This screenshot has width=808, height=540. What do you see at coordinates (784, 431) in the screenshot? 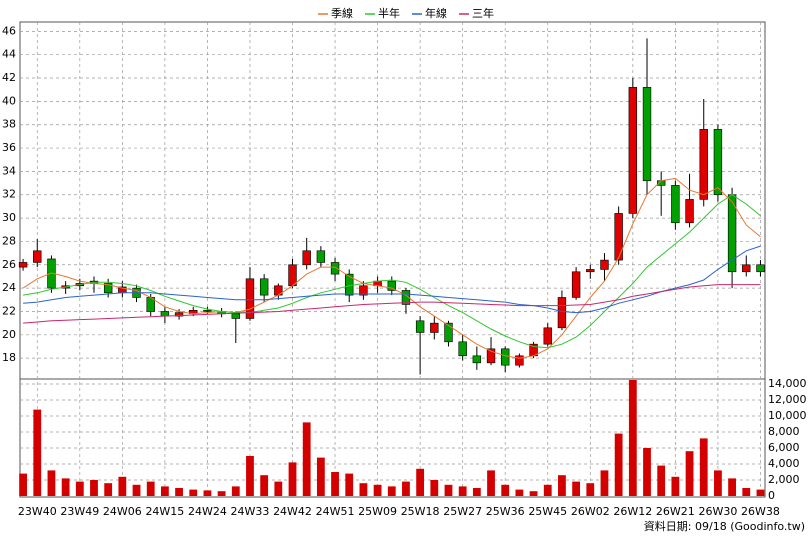
I see `y2-tick-label: 8,000` at bounding box center [784, 431].